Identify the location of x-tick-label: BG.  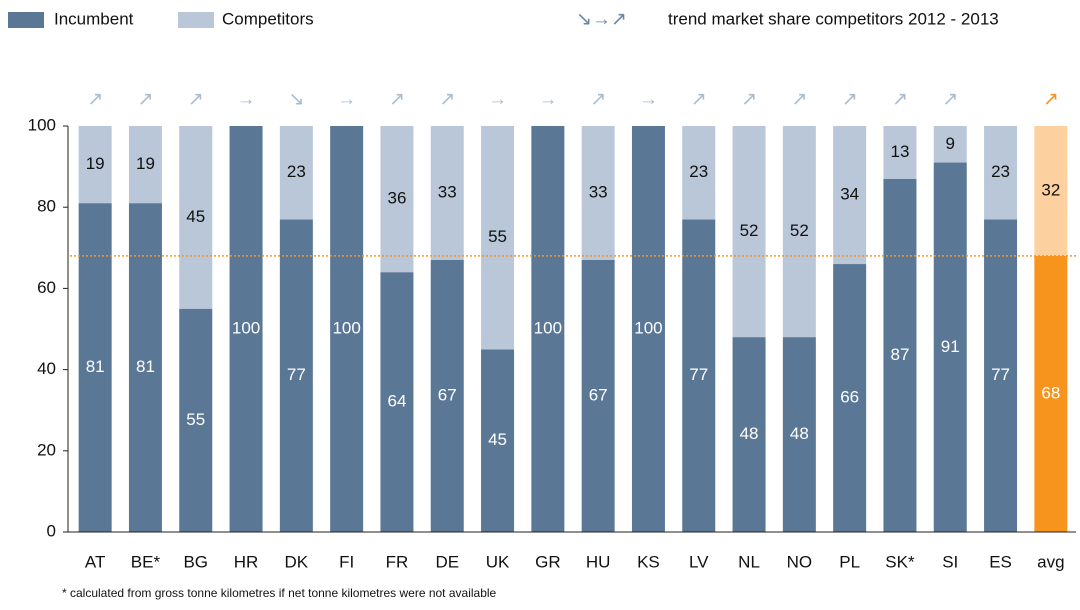
(195, 561).